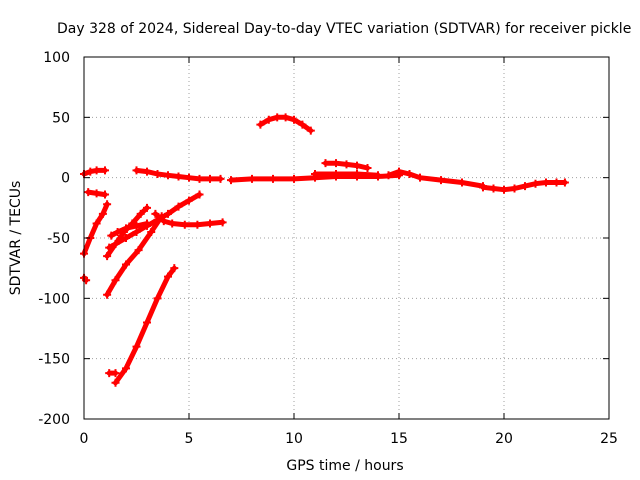 The width and height of the screenshot is (640, 480). Describe the element at coordinates (504, 439) in the screenshot. I see `x-tick-label: 20` at that location.